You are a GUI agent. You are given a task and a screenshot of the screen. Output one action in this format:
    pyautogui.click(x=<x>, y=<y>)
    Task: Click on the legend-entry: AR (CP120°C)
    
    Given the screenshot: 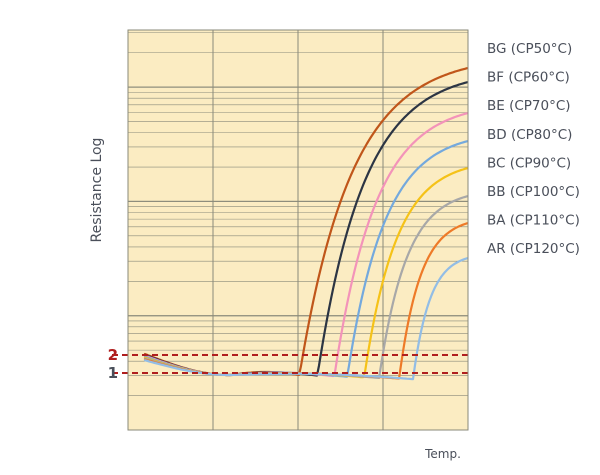 What is the action you would take?
    pyautogui.click(x=533, y=249)
    